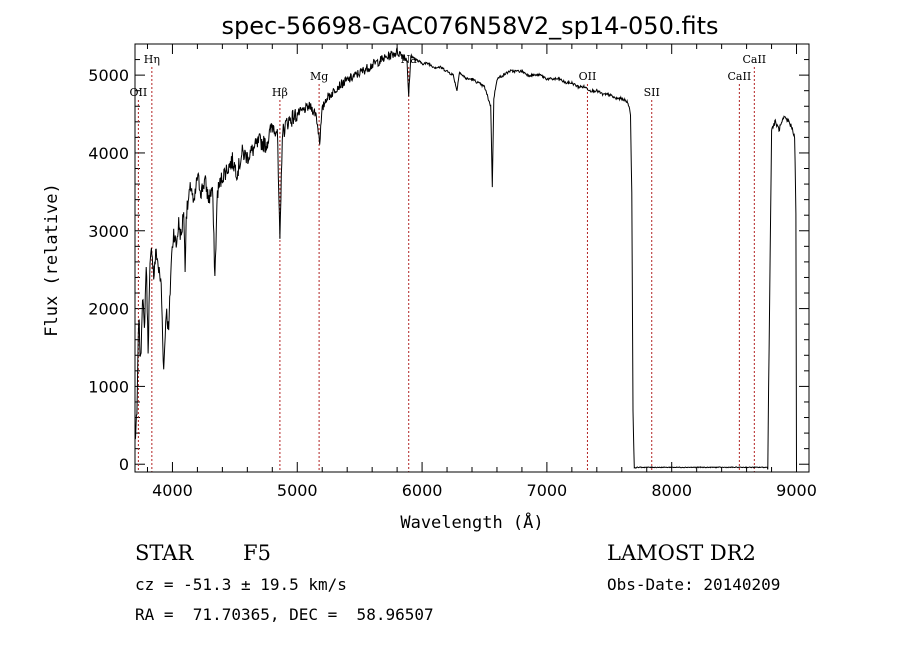 The image size is (900, 649). I want to click on x-tick-label: 6000, so click(422, 490).